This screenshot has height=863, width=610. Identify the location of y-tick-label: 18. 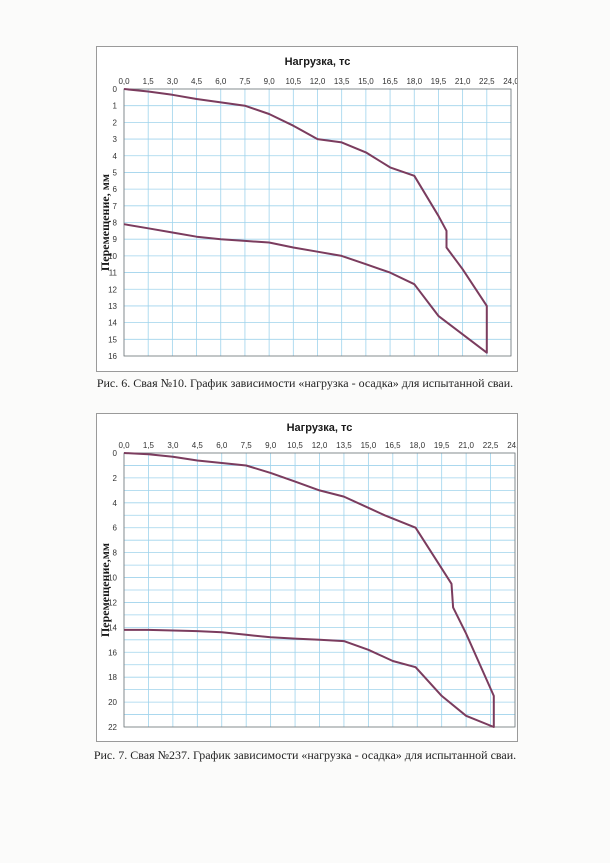
(112, 677).